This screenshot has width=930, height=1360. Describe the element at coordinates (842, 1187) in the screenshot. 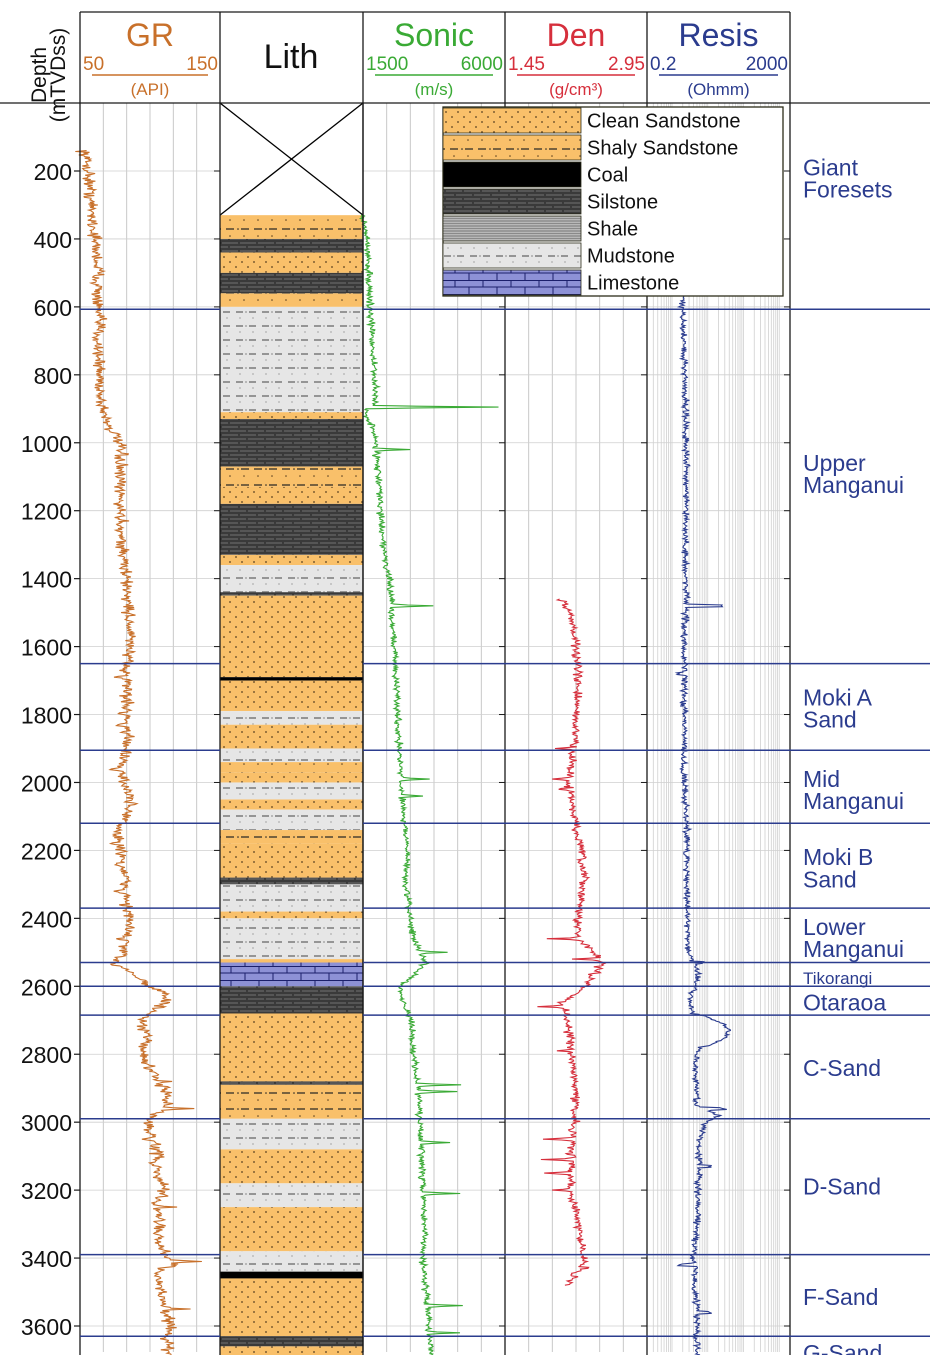

I see `formation-label: D-Sand` at that location.